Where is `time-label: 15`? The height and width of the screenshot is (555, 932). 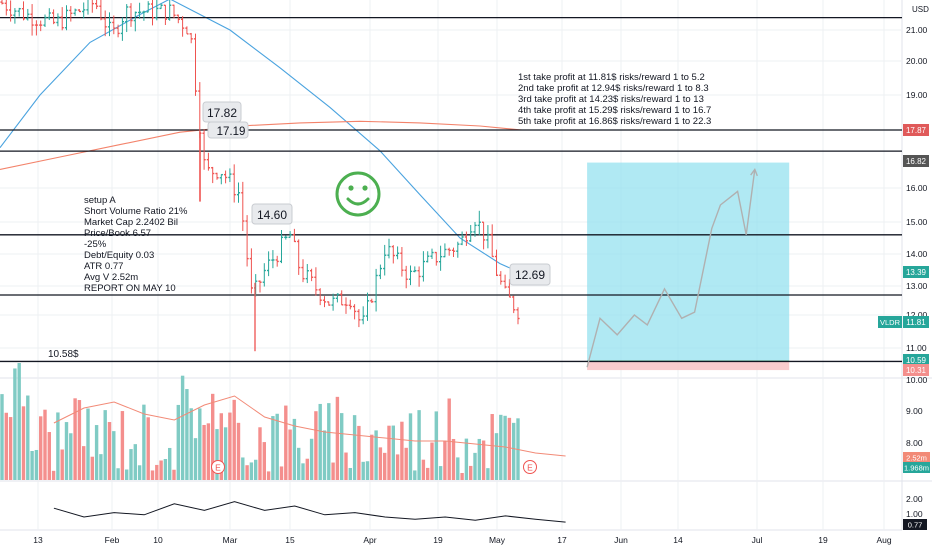
time-label: 15 is located at coordinates (290, 540).